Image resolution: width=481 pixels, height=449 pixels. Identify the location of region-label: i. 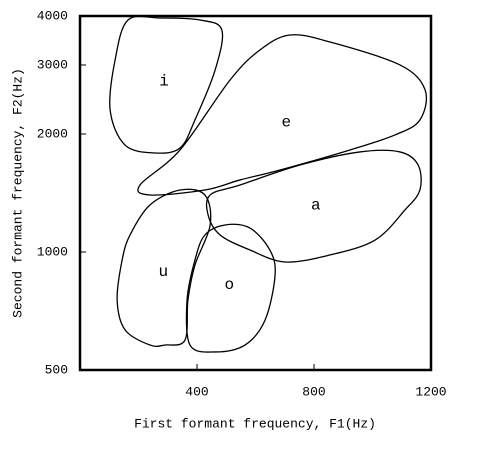
(164, 81).